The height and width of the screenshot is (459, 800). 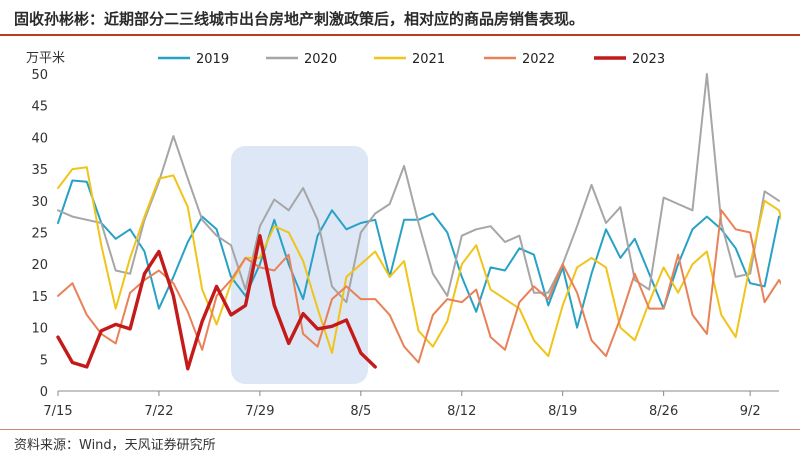 What do you see at coordinates (750, 411) in the screenshot?
I see `x-tick-label: 9/2` at bounding box center [750, 411].